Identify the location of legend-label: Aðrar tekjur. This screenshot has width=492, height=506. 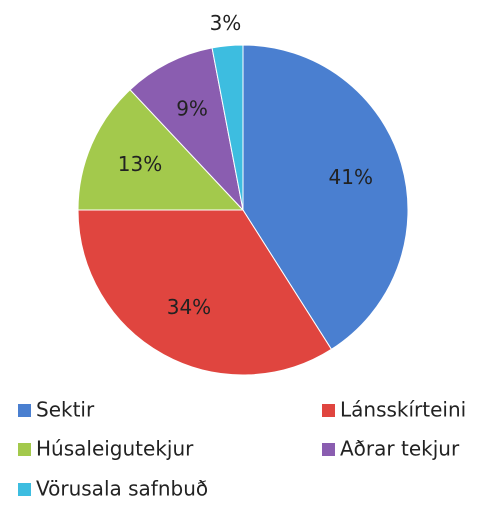
(400, 449).